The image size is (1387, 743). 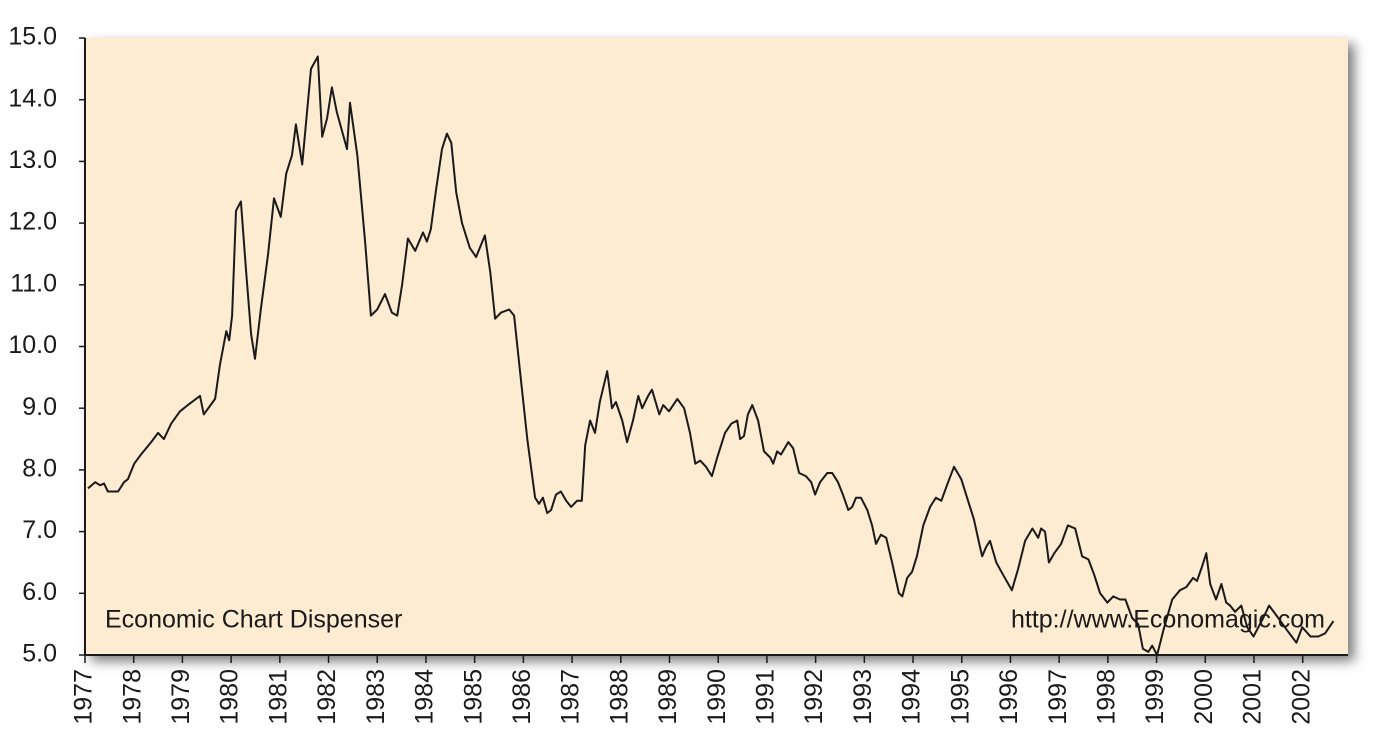 What do you see at coordinates (912, 697) in the screenshot?
I see `x-tick-label: 1994` at bounding box center [912, 697].